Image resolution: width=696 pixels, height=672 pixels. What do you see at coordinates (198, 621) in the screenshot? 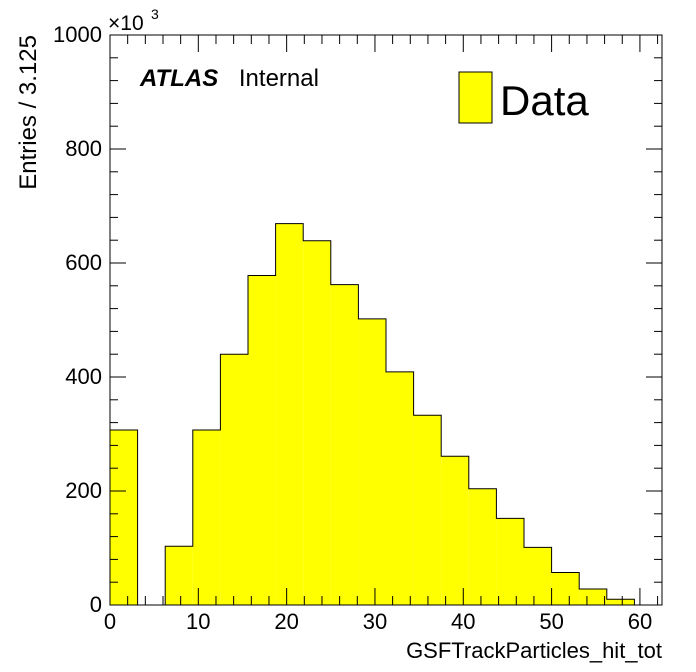
I see `x-tick-label-10: 10` at bounding box center [198, 621].